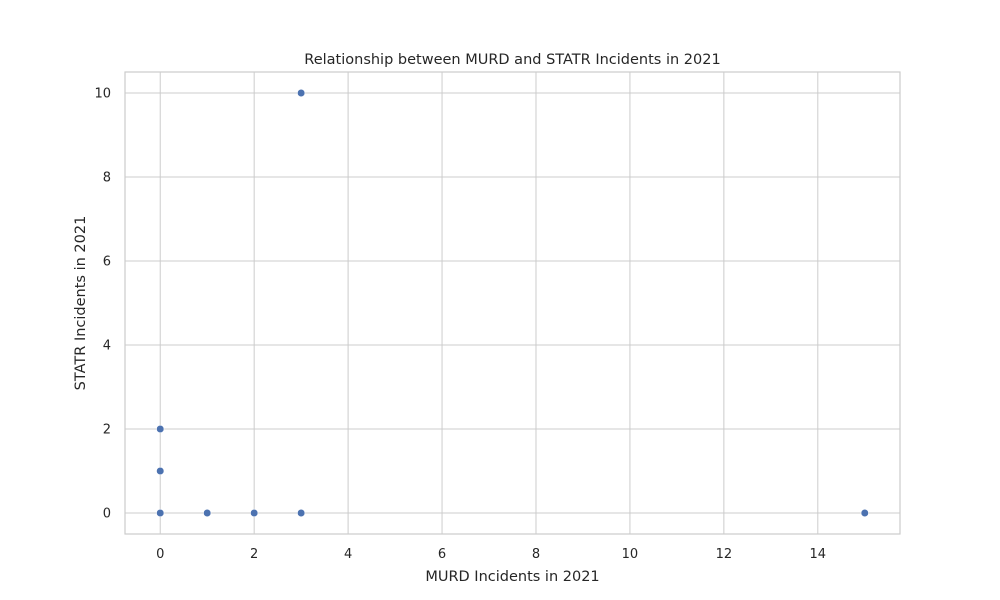 Image resolution: width=1000 pixels, height=600 pixels. I want to click on x-tick-label: 8, so click(536, 554).